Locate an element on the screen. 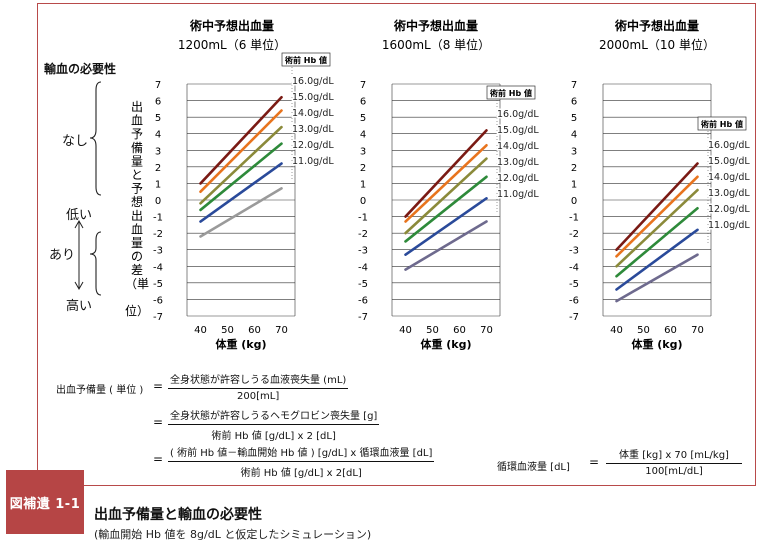 This screenshot has height=551, width=763. figure-number-badge: 図補遺 1-1 is located at coordinates (45, 502).